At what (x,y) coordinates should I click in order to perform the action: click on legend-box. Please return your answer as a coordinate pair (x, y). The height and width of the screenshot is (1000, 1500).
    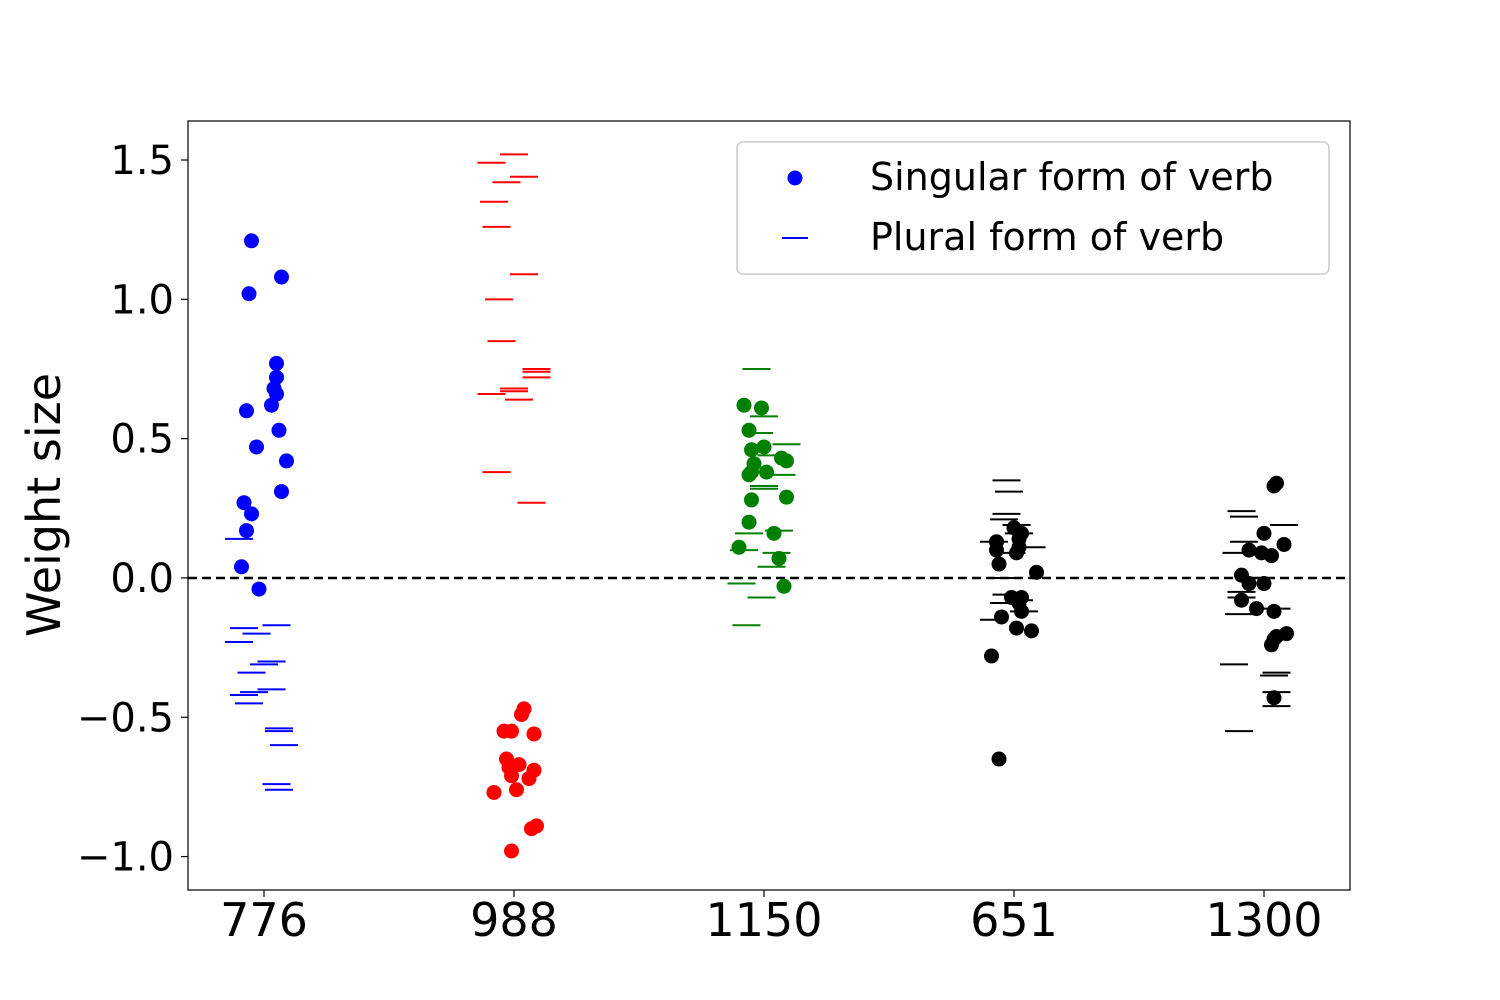
    Looking at the image, I should click on (1033, 208).